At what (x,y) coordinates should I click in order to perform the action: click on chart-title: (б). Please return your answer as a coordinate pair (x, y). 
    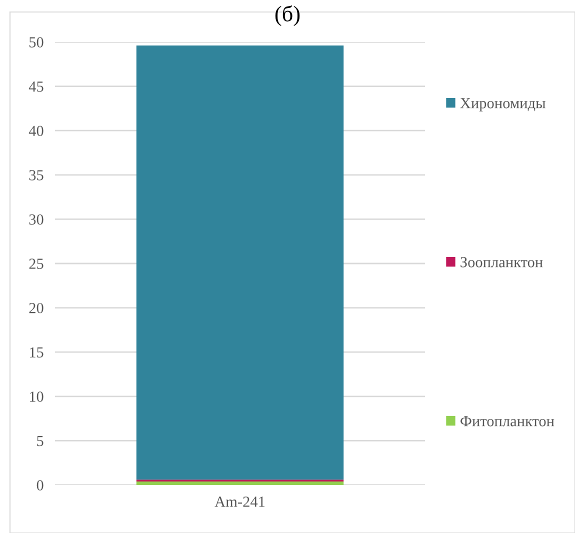
    Looking at the image, I should click on (287, 15).